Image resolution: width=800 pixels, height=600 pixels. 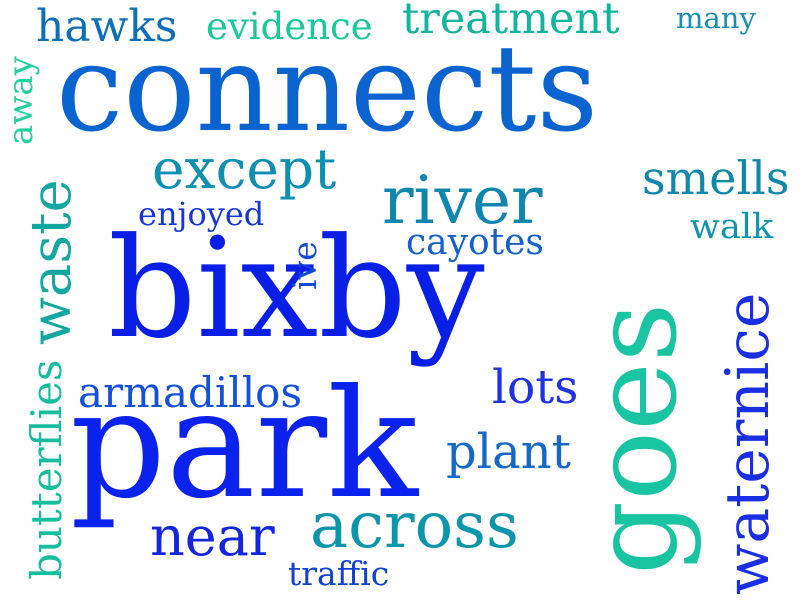 What do you see at coordinates (212, 536) in the screenshot?
I see `word-near: near` at bounding box center [212, 536].